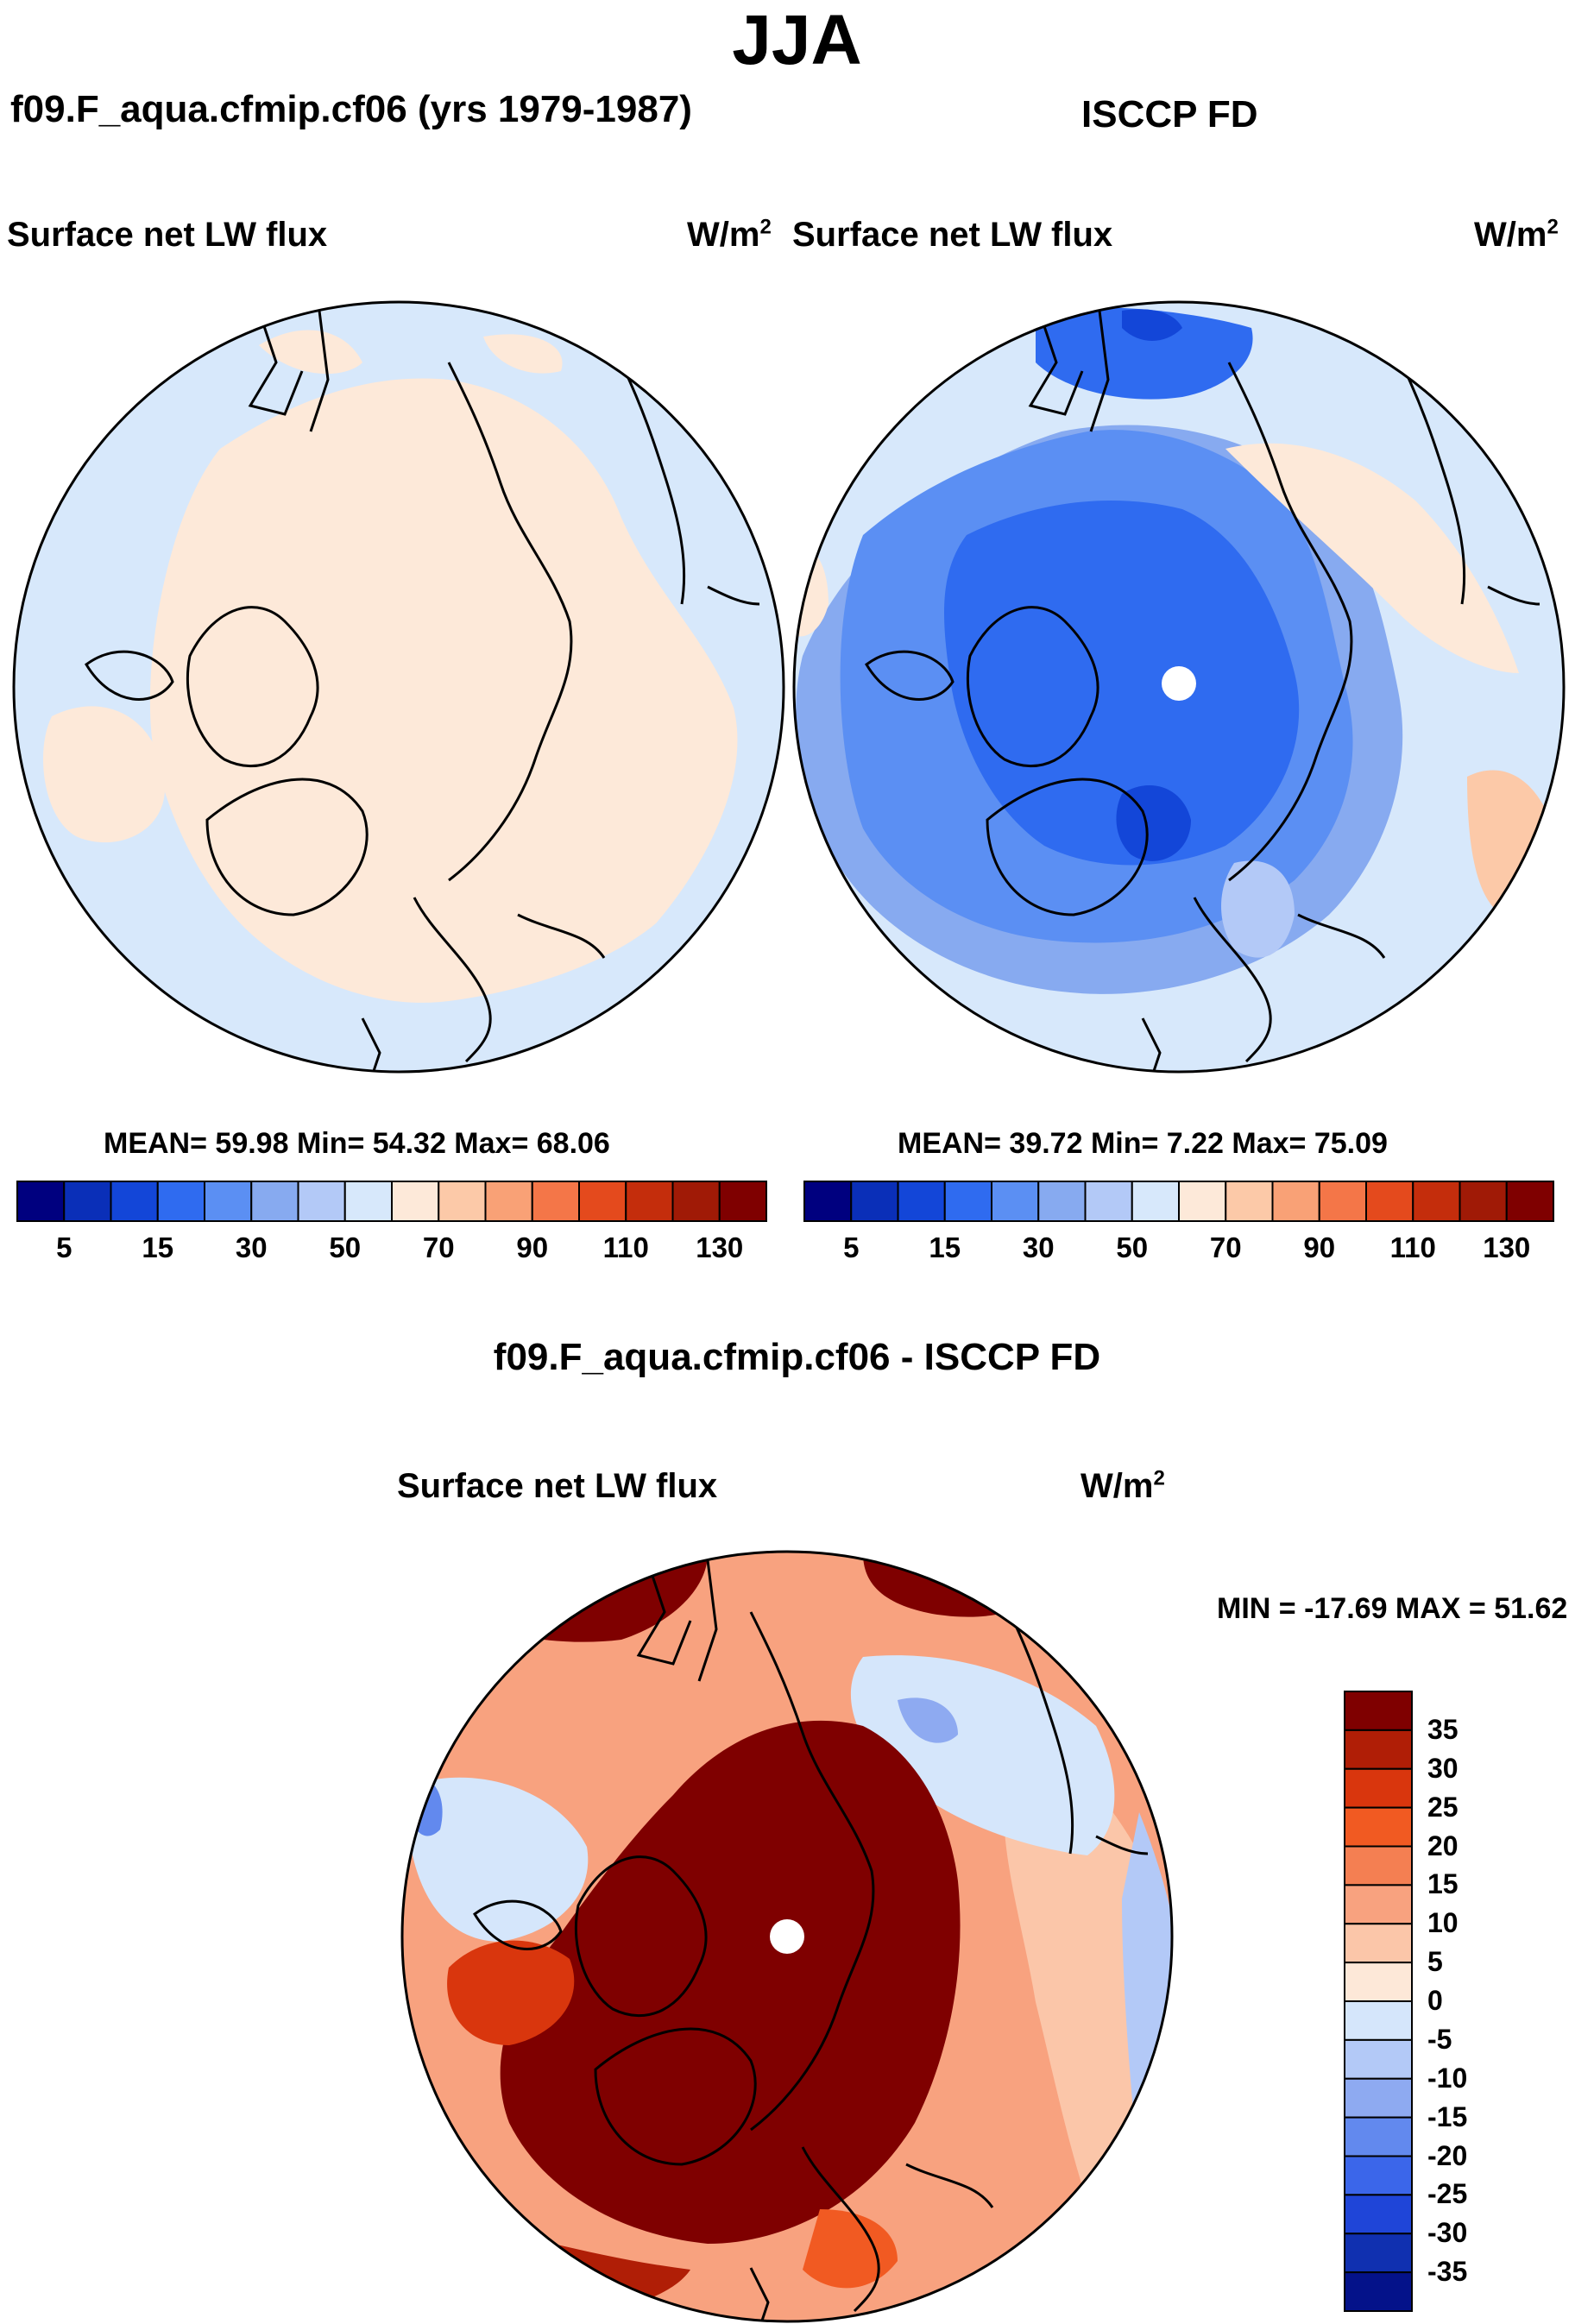  I want to click on diff-colorbar-tick-label: -30, so click(1447, 2233).